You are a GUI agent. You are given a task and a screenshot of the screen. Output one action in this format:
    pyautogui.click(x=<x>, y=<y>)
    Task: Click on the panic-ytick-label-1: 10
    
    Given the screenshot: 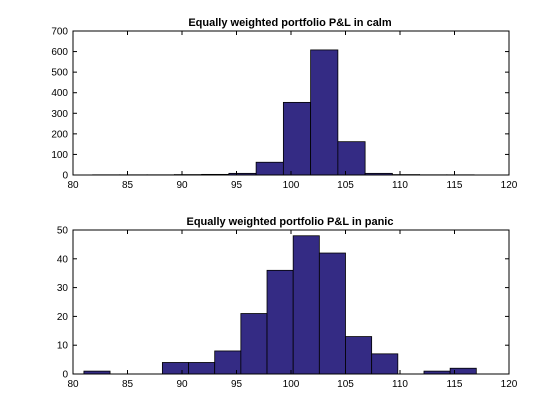 What is the action you would take?
    pyautogui.click(x=63, y=346)
    